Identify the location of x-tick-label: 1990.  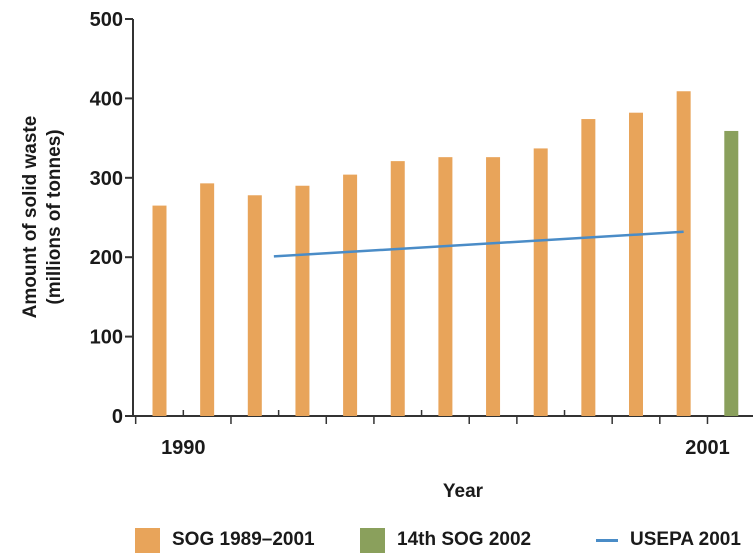
(183, 448).